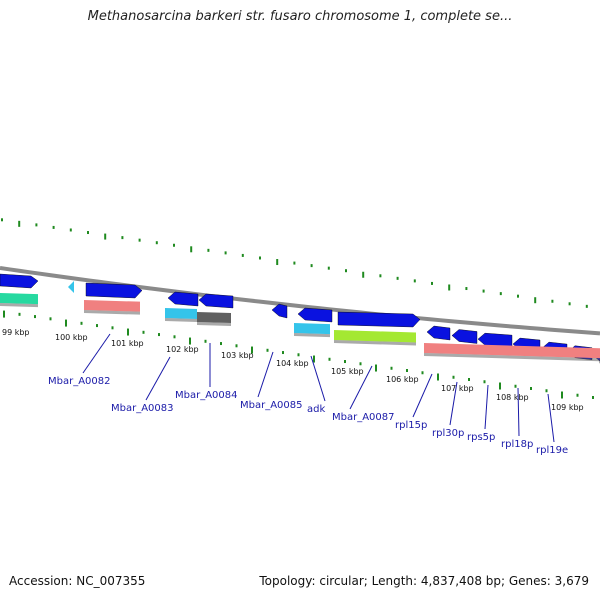 This screenshot has height=600, width=600. I want to click on gene-label: rpl15p, so click(411, 425).